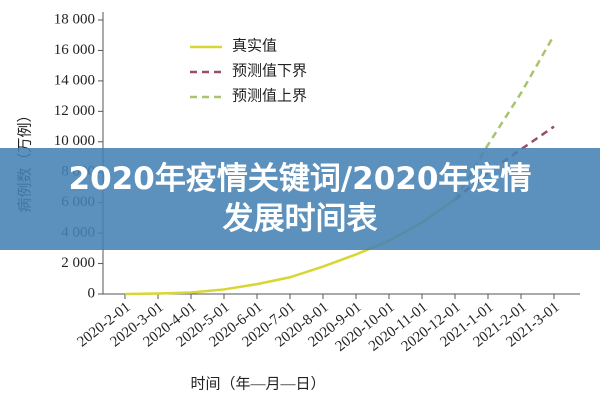  Describe the element at coordinates (74, 19) in the screenshot. I see `y-tick-label: 18 000` at that location.